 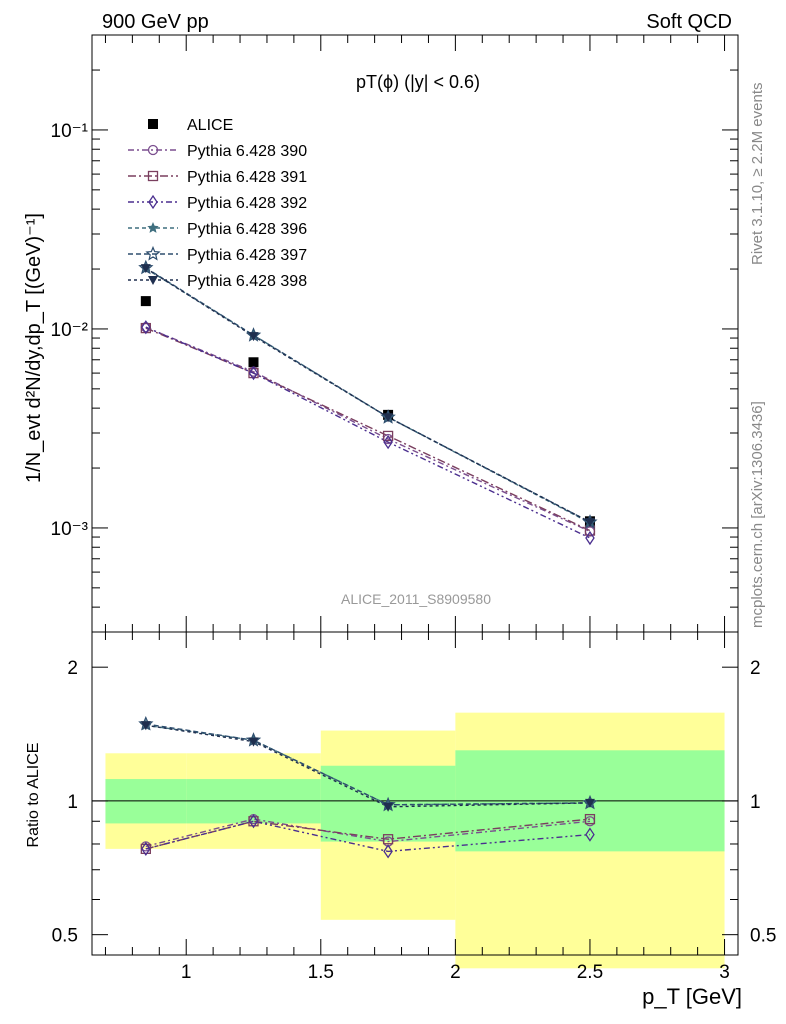 What do you see at coordinates (416, 599) in the screenshot?
I see `analysis-label: ALICE_2011_S8909580` at bounding box center [416, 599].